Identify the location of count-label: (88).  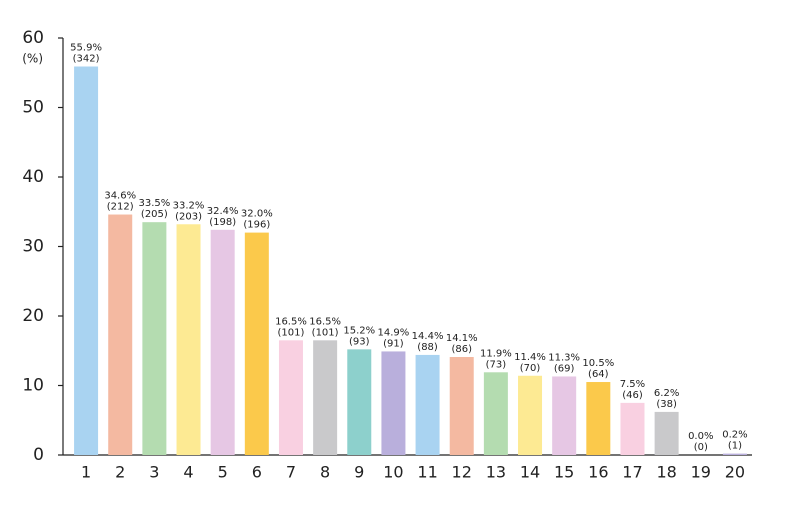
(427, 347).